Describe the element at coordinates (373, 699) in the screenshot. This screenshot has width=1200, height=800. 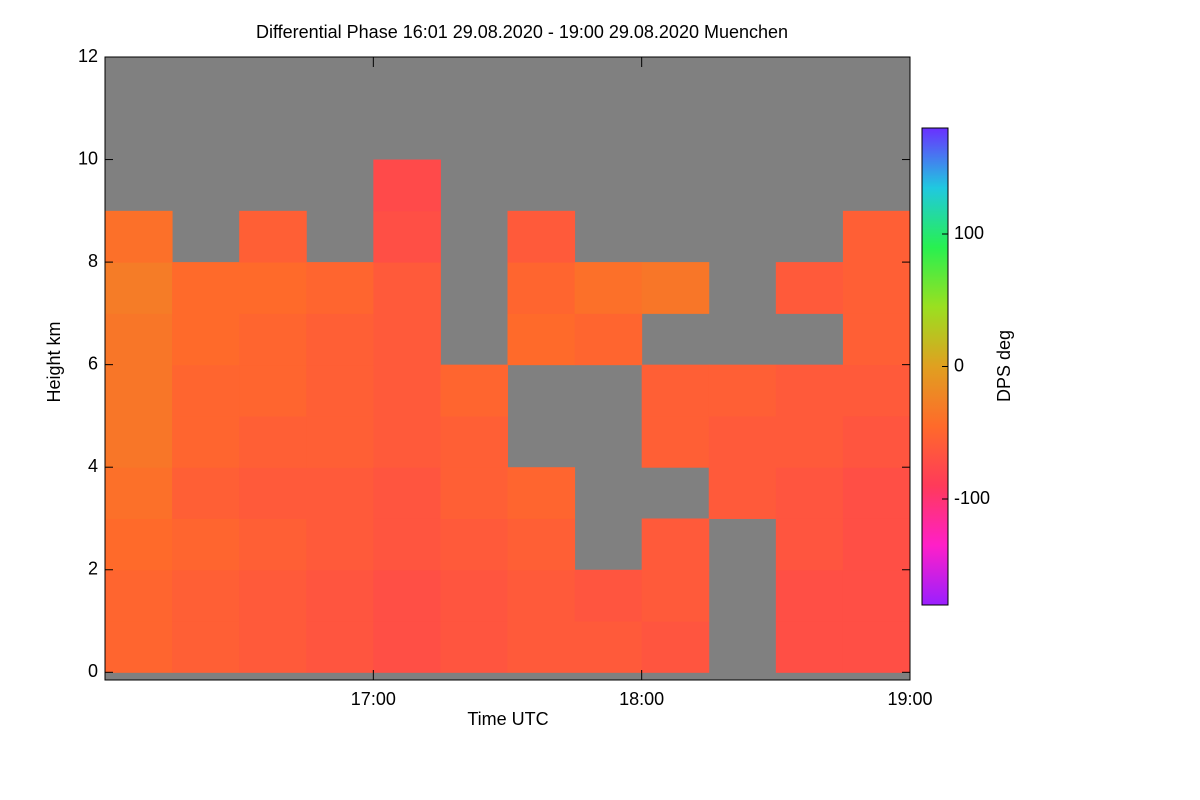
I see `x-tick-label: 17:00` at that location.